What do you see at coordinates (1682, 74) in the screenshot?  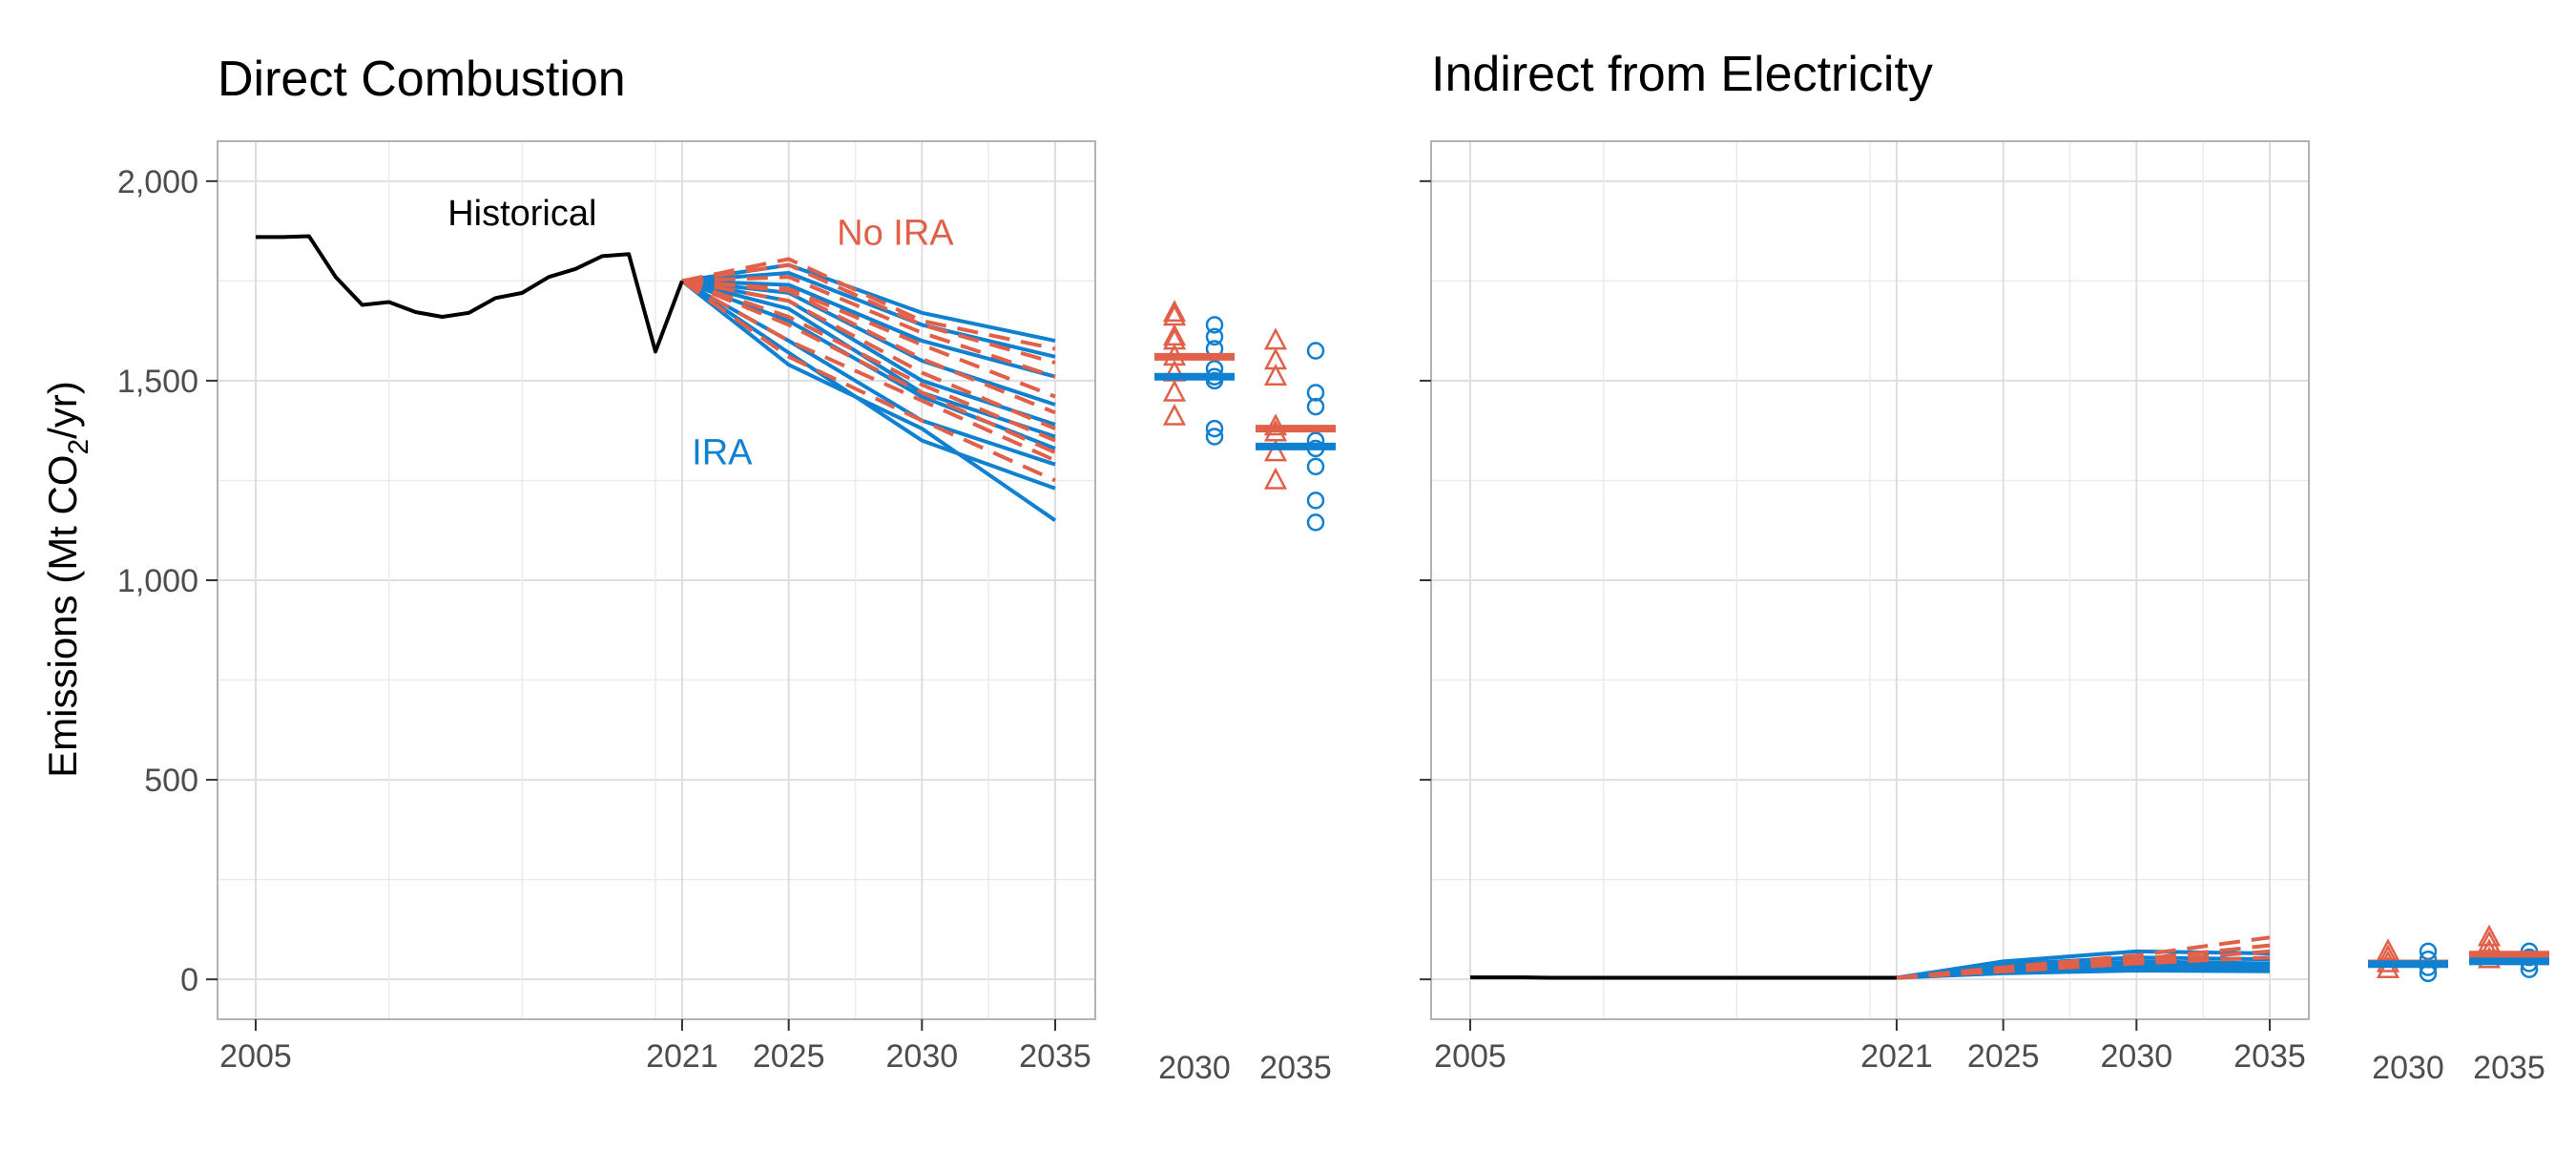 I see `panel-title: Indirect from Electricity` at bounding box center [1682, 74].